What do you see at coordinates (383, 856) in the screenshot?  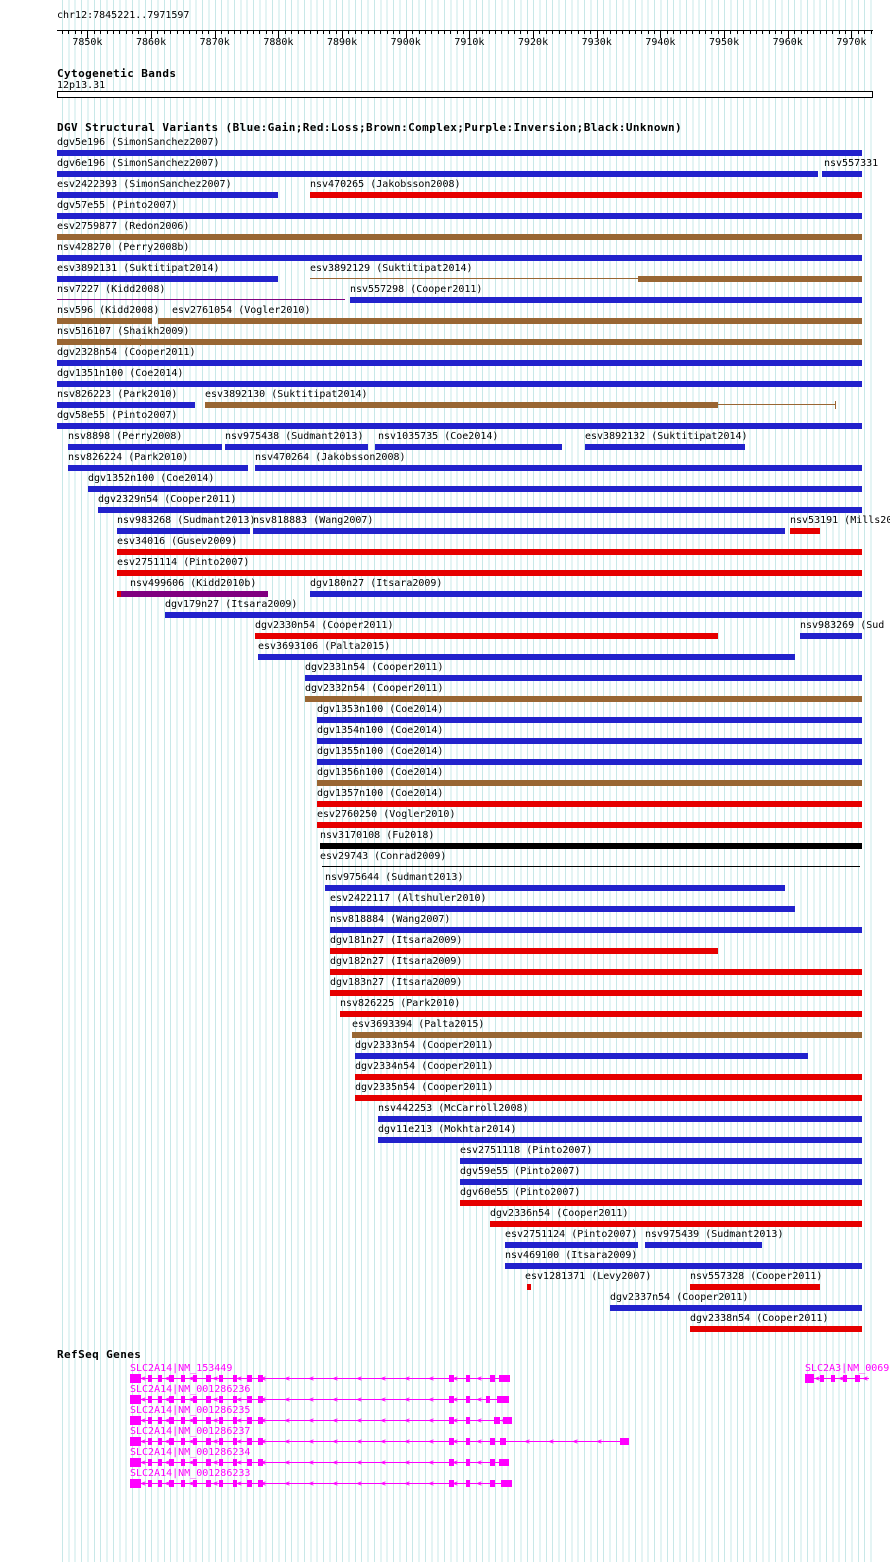 I see `variant-label: esv29743 (Conrad2009)` at bounding box center [383, 856].